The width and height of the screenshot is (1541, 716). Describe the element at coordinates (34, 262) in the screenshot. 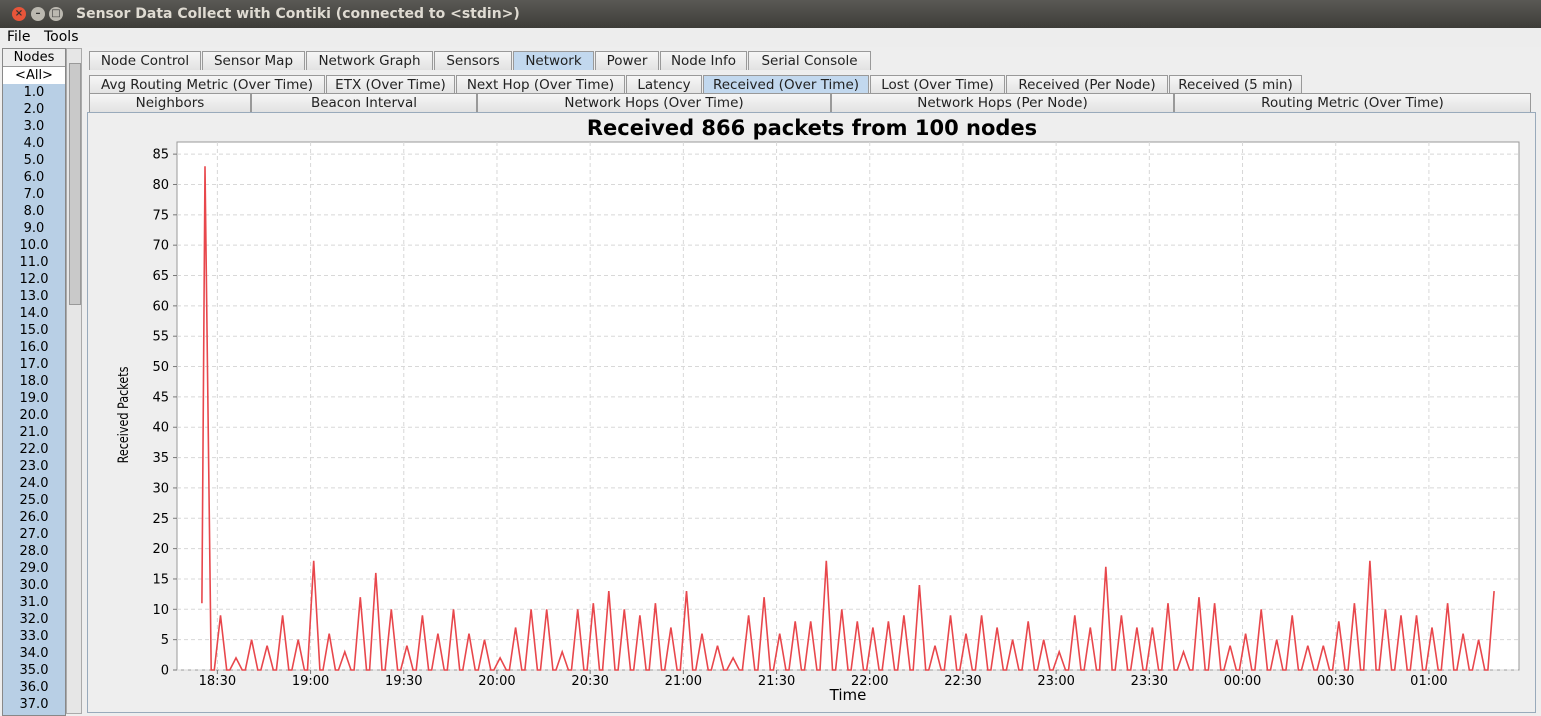

I see `node-item: 11.0` at that location.